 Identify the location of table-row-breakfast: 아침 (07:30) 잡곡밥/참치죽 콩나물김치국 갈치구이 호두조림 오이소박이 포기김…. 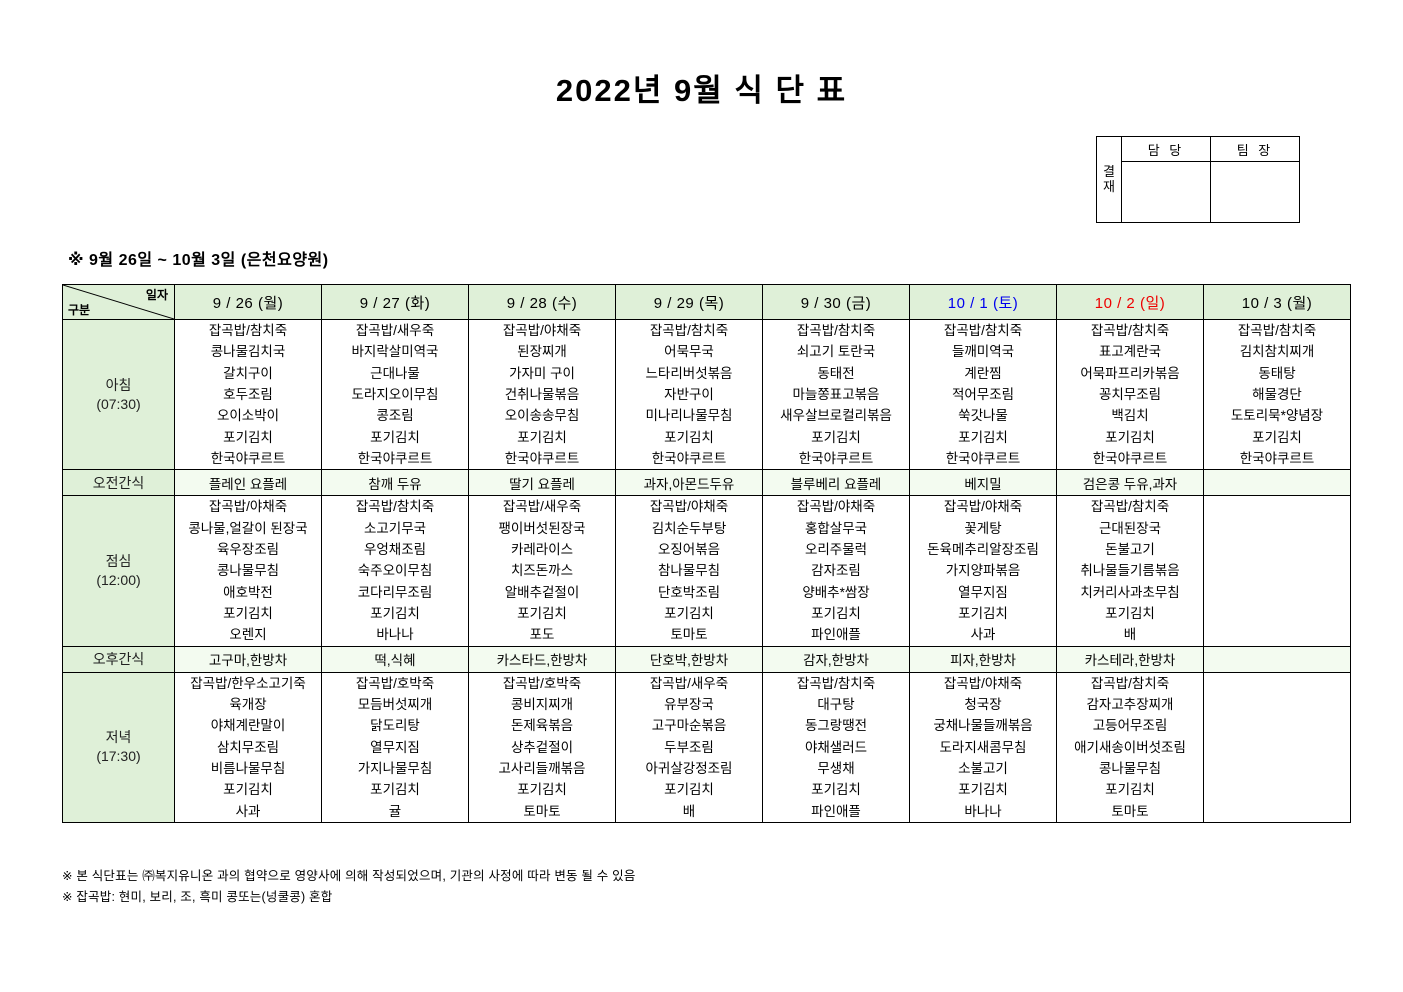
(706, 394).